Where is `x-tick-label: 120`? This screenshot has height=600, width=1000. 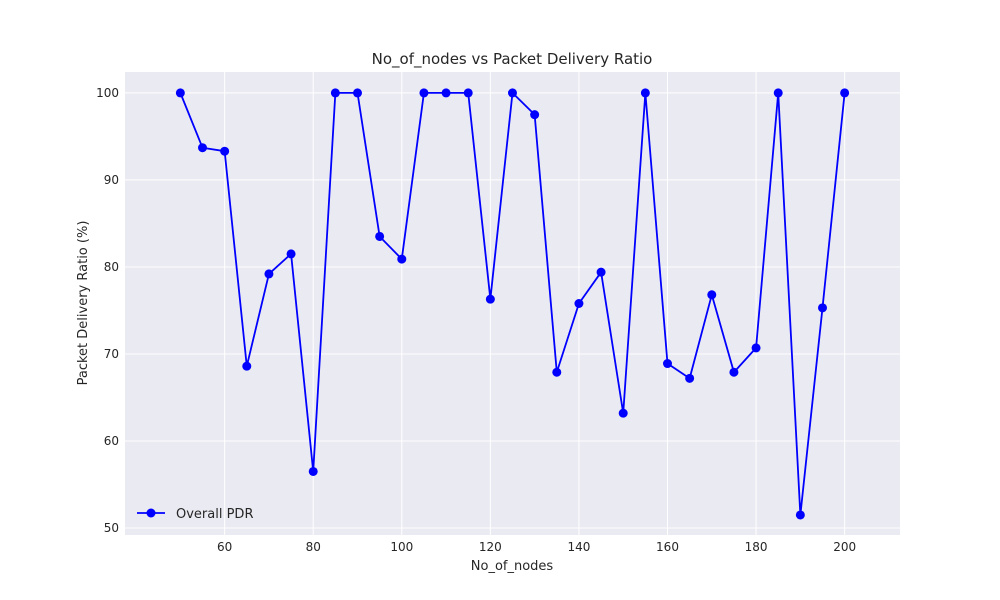
x-tick-label: 120 is located at coordinates (490, 547).